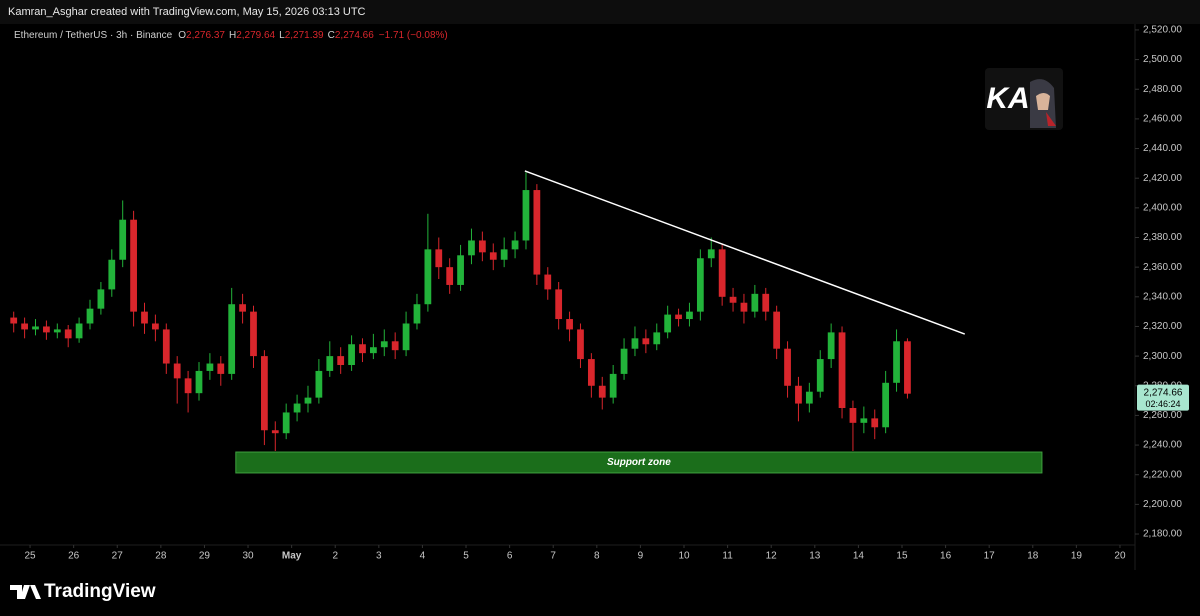  What do you see at coordinates (745, 252) in the screenshot?
I see `trendline` at bounding box center [745, 252].